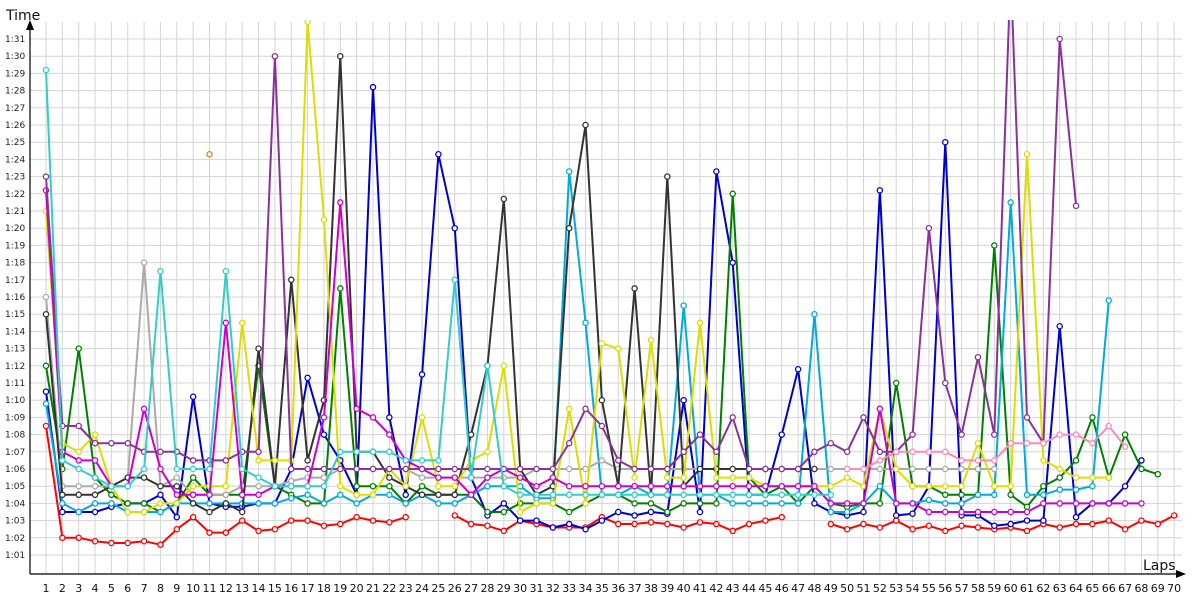 This screenshot has width=1200, height=600. Describe the element at coordinates (15, 92) in the screenshot. I see `y-tick-label: 1:28` at that location.